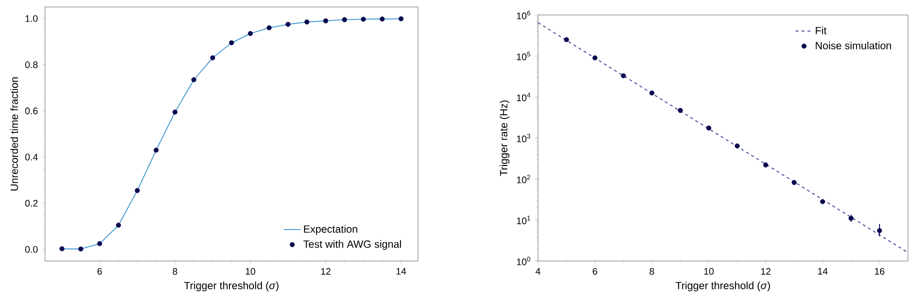 The width and height of the screenshot is (916, 302). I want to click on y-tick-label: 0.2, so click(31, 203).